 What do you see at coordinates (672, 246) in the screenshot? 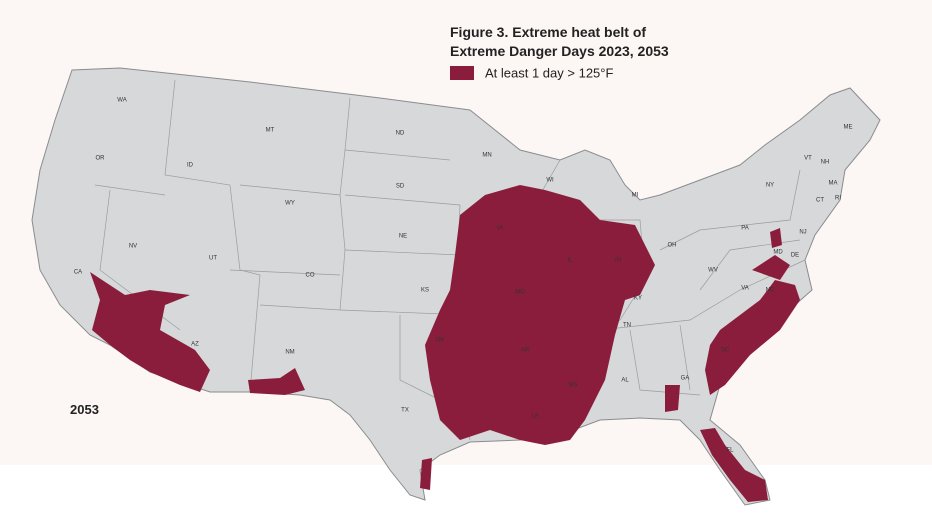
I see `state-label: OH` at bounding box center [672, 246].